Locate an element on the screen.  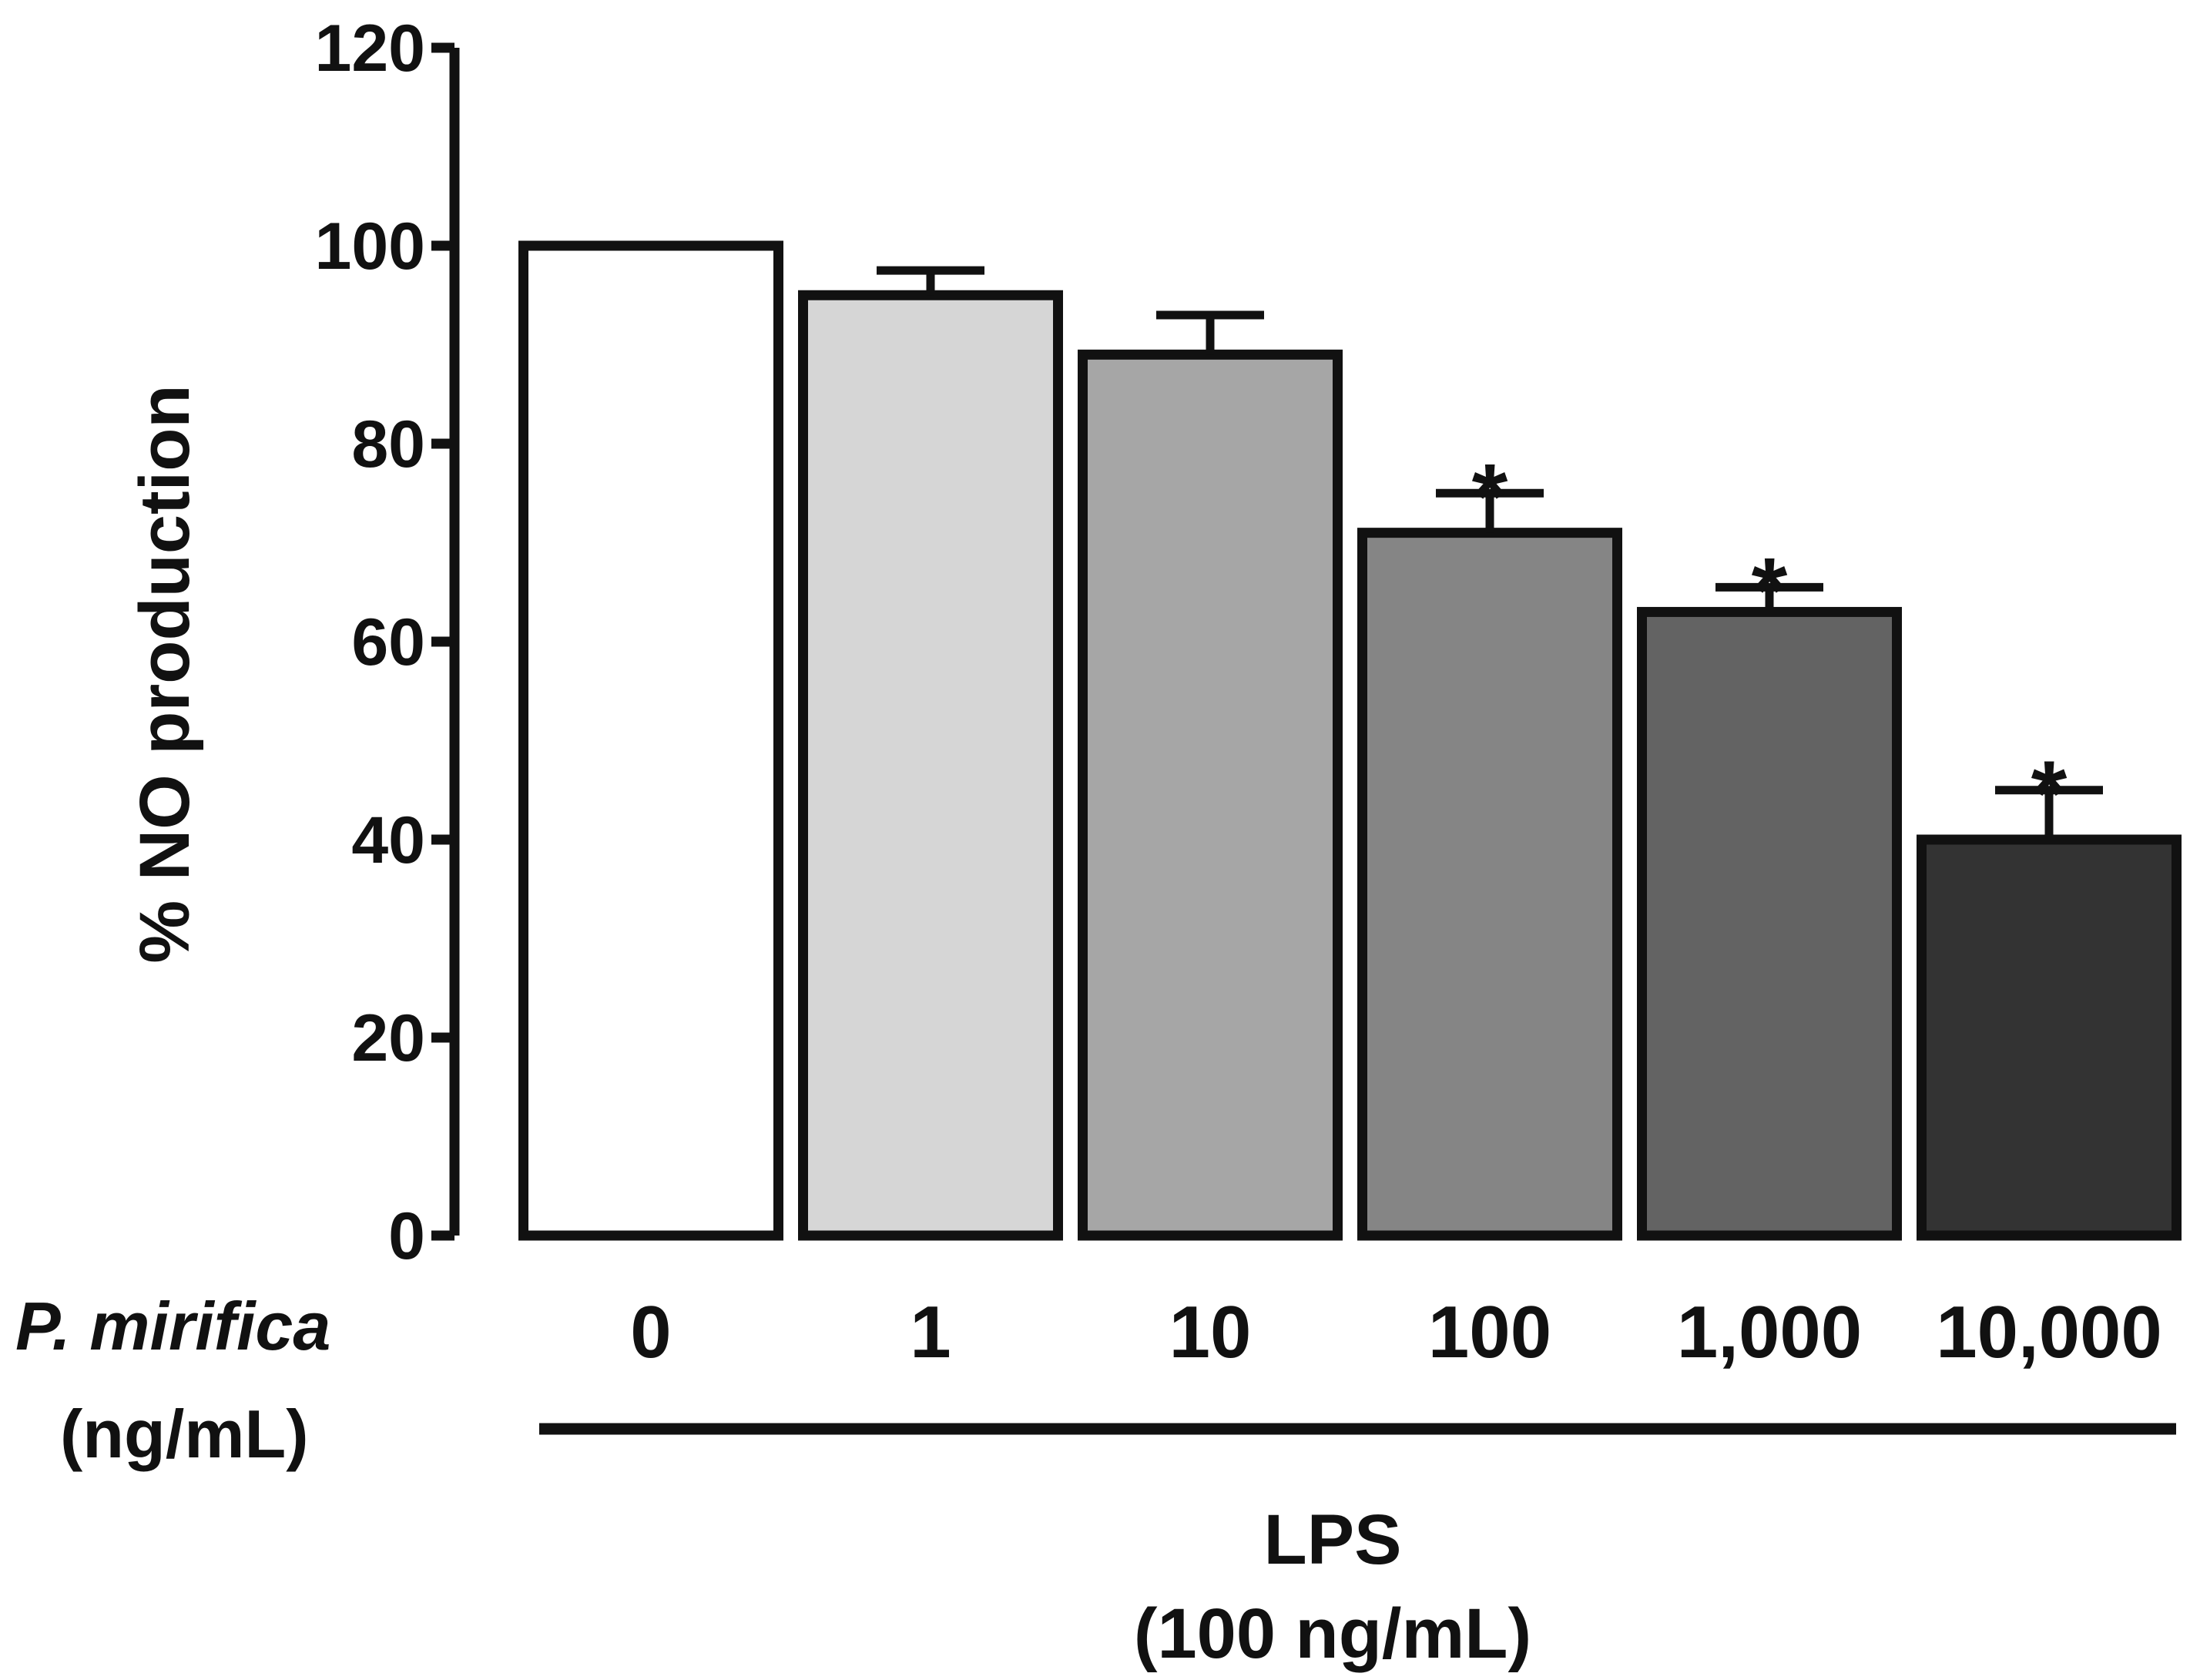
y-tick-label-40: 40 is located at coordinates (388, 840).